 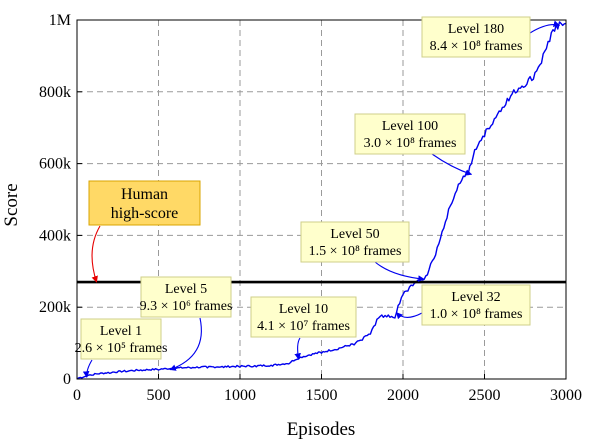 What do you see at coordinates (186, 289) in the screenshot?
I see `annotation-text: Level 5` at bounding box center [186, 289].